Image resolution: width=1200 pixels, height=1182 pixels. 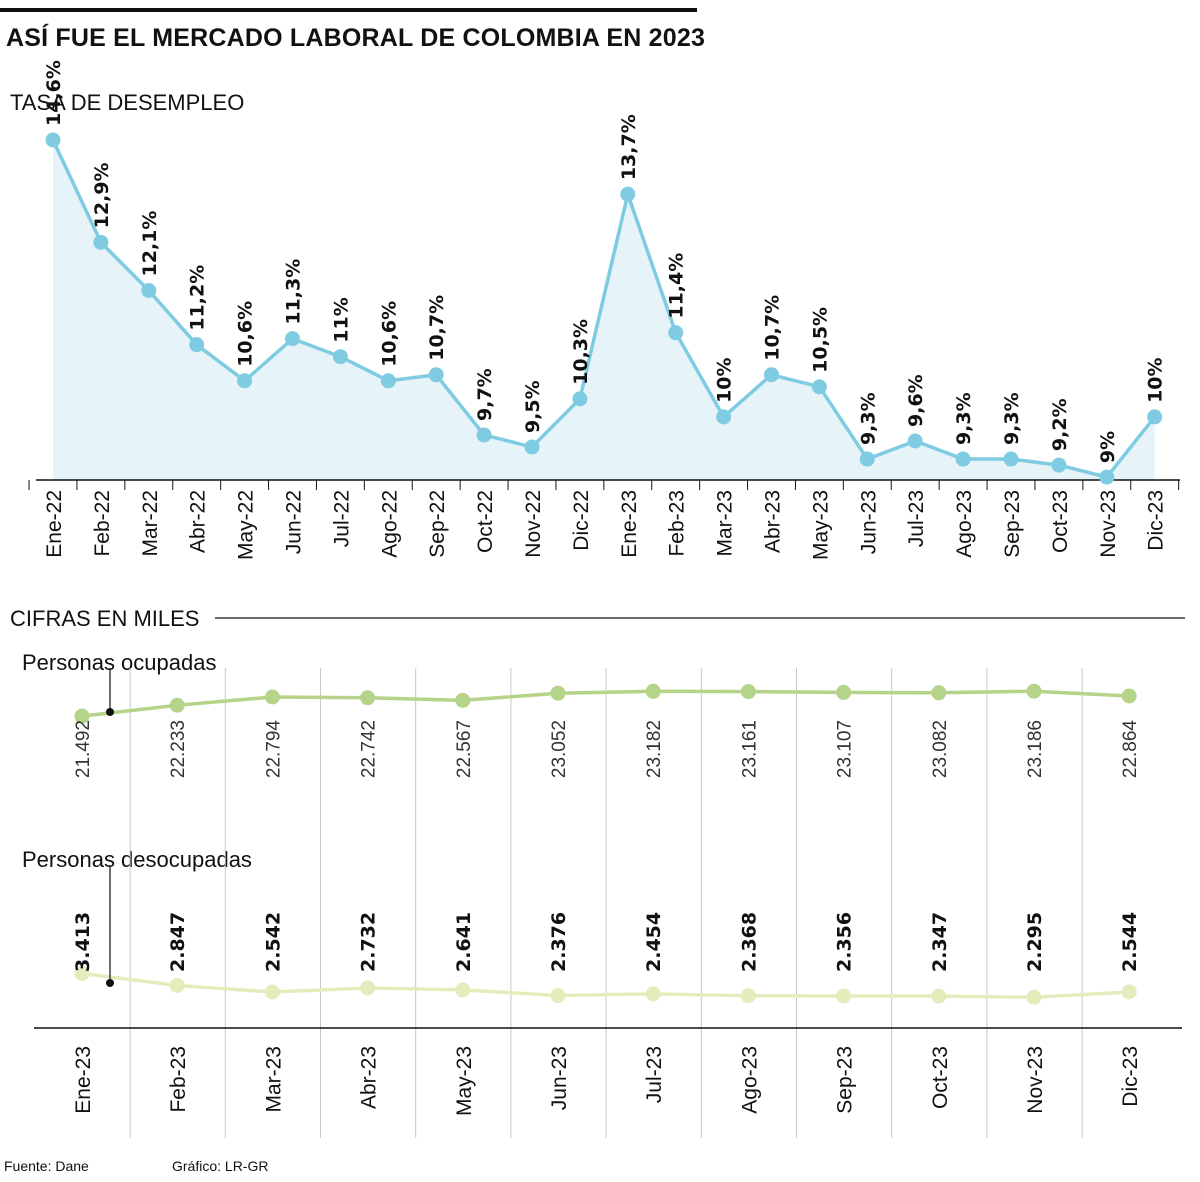 What do you see at coordinates (178, 749) in the screenshot?
I see `employed-data-label: 22.233` at bounding box center [178, 749].